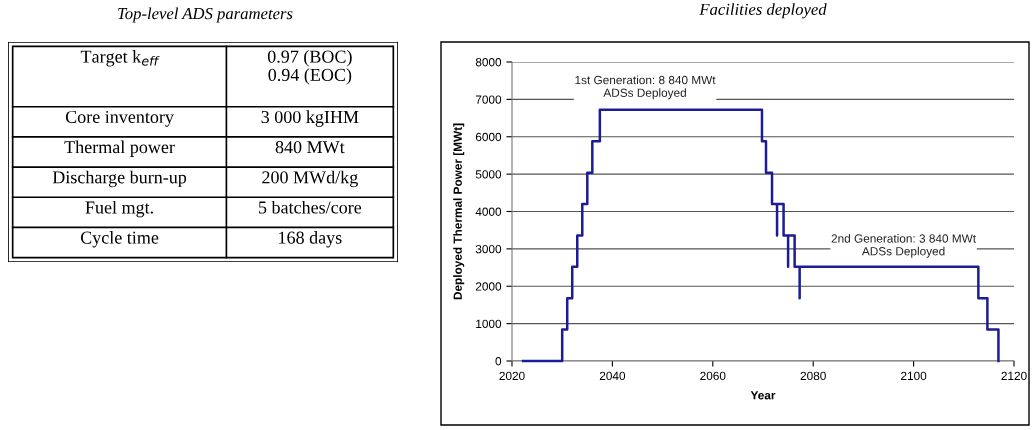 The image size is (1033, 430). Describe the element at coordinates (488, 99) in the screenshot. I see `y-tick-label: 7000` at that location.